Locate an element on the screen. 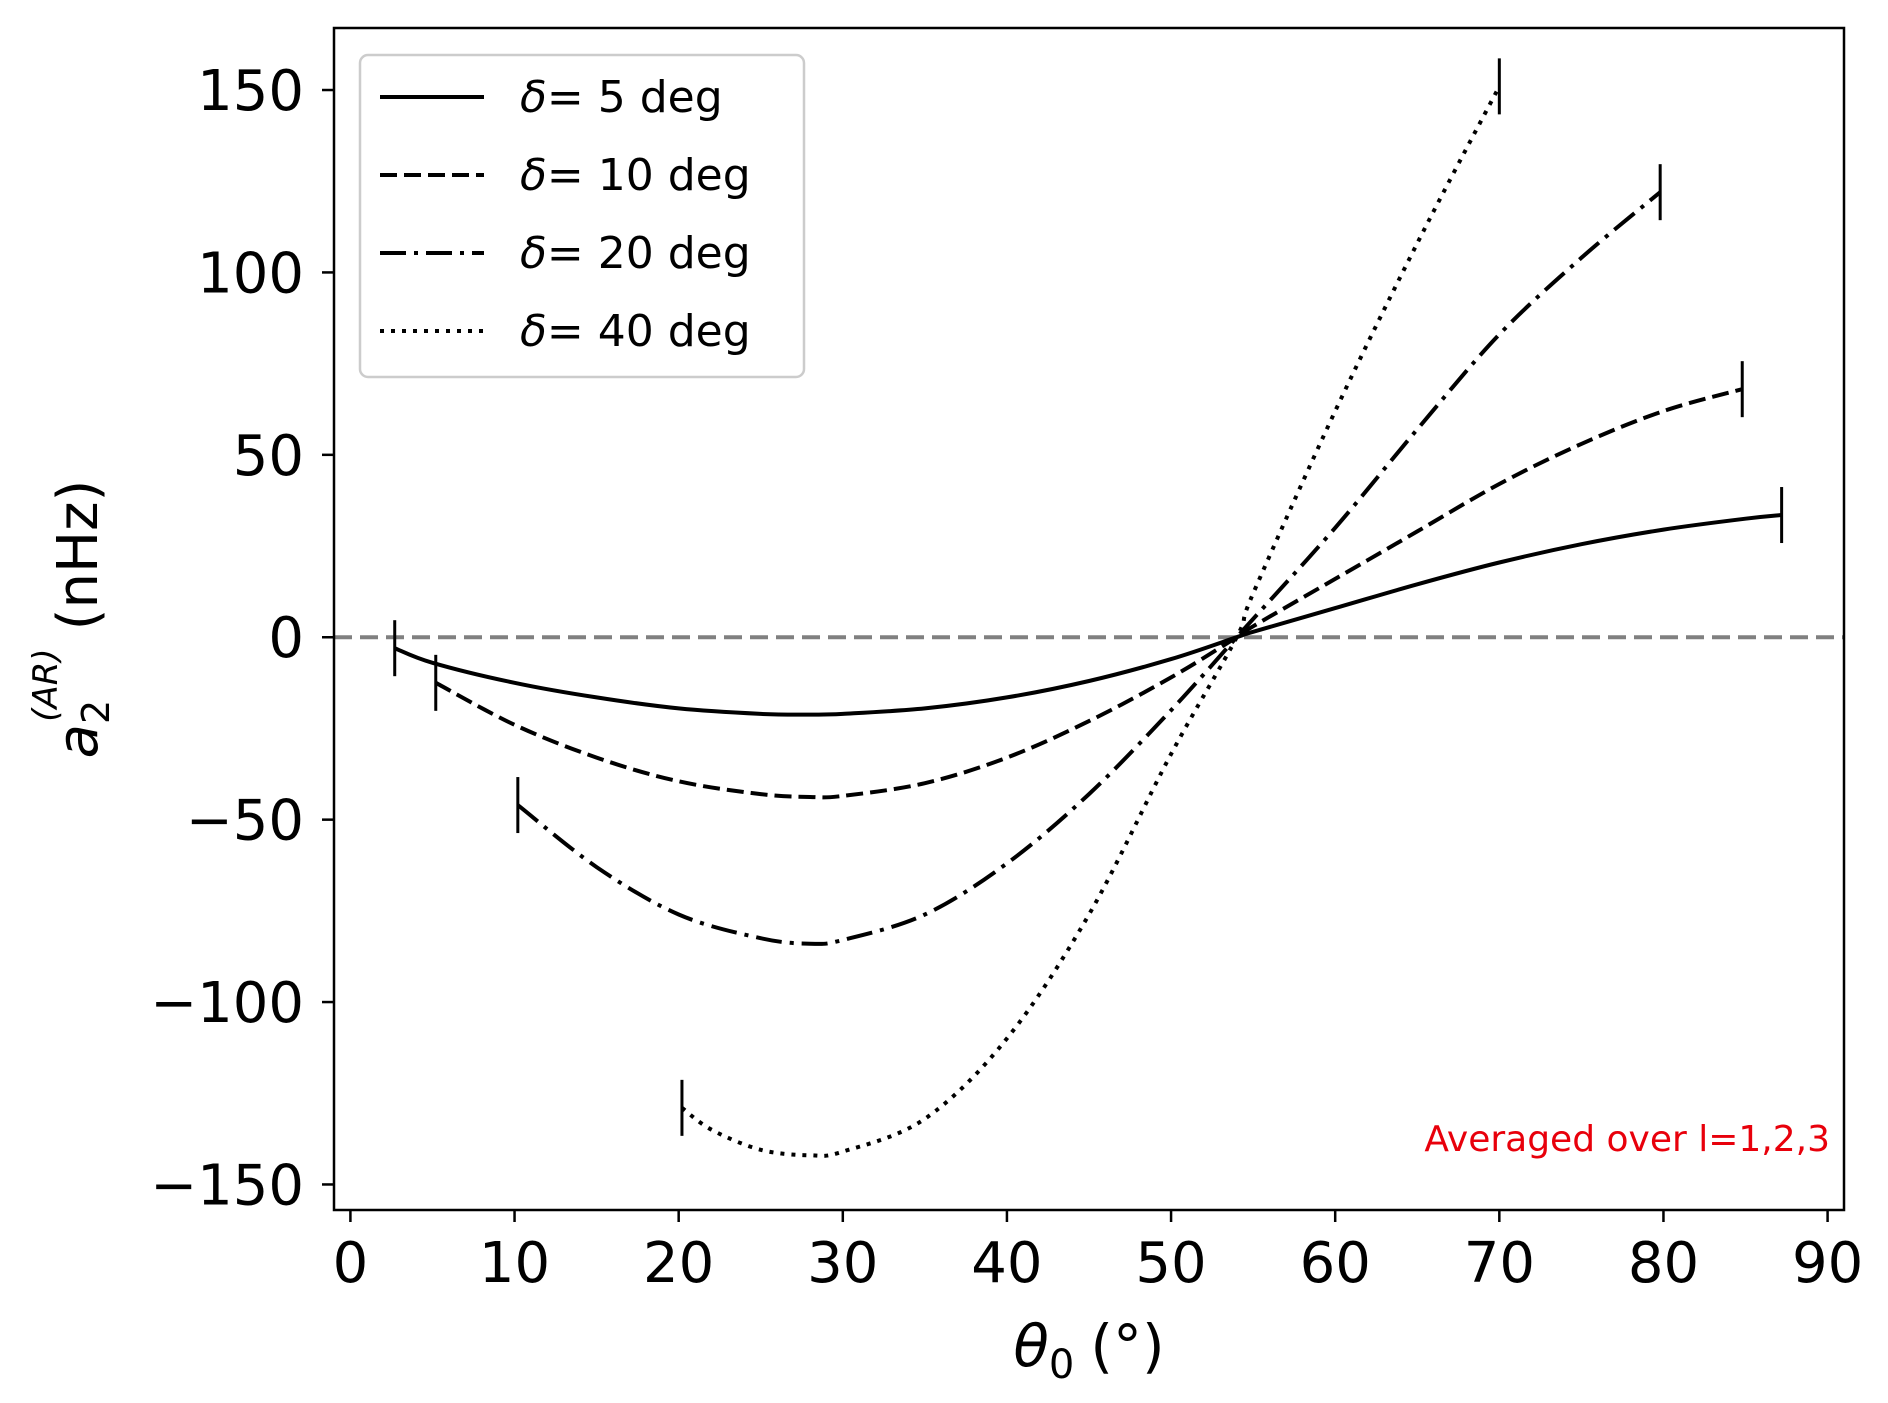 This screenshot has width=1888, height=1403. y-tick-label: 50 is located at coordinates (268, 456).